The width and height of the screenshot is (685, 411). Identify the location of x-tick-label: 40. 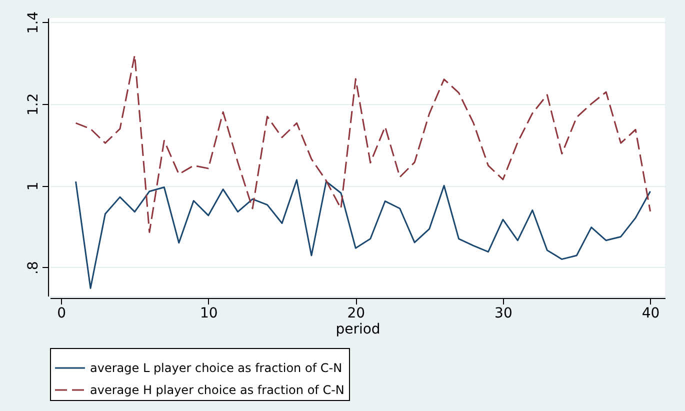
(651, 314).